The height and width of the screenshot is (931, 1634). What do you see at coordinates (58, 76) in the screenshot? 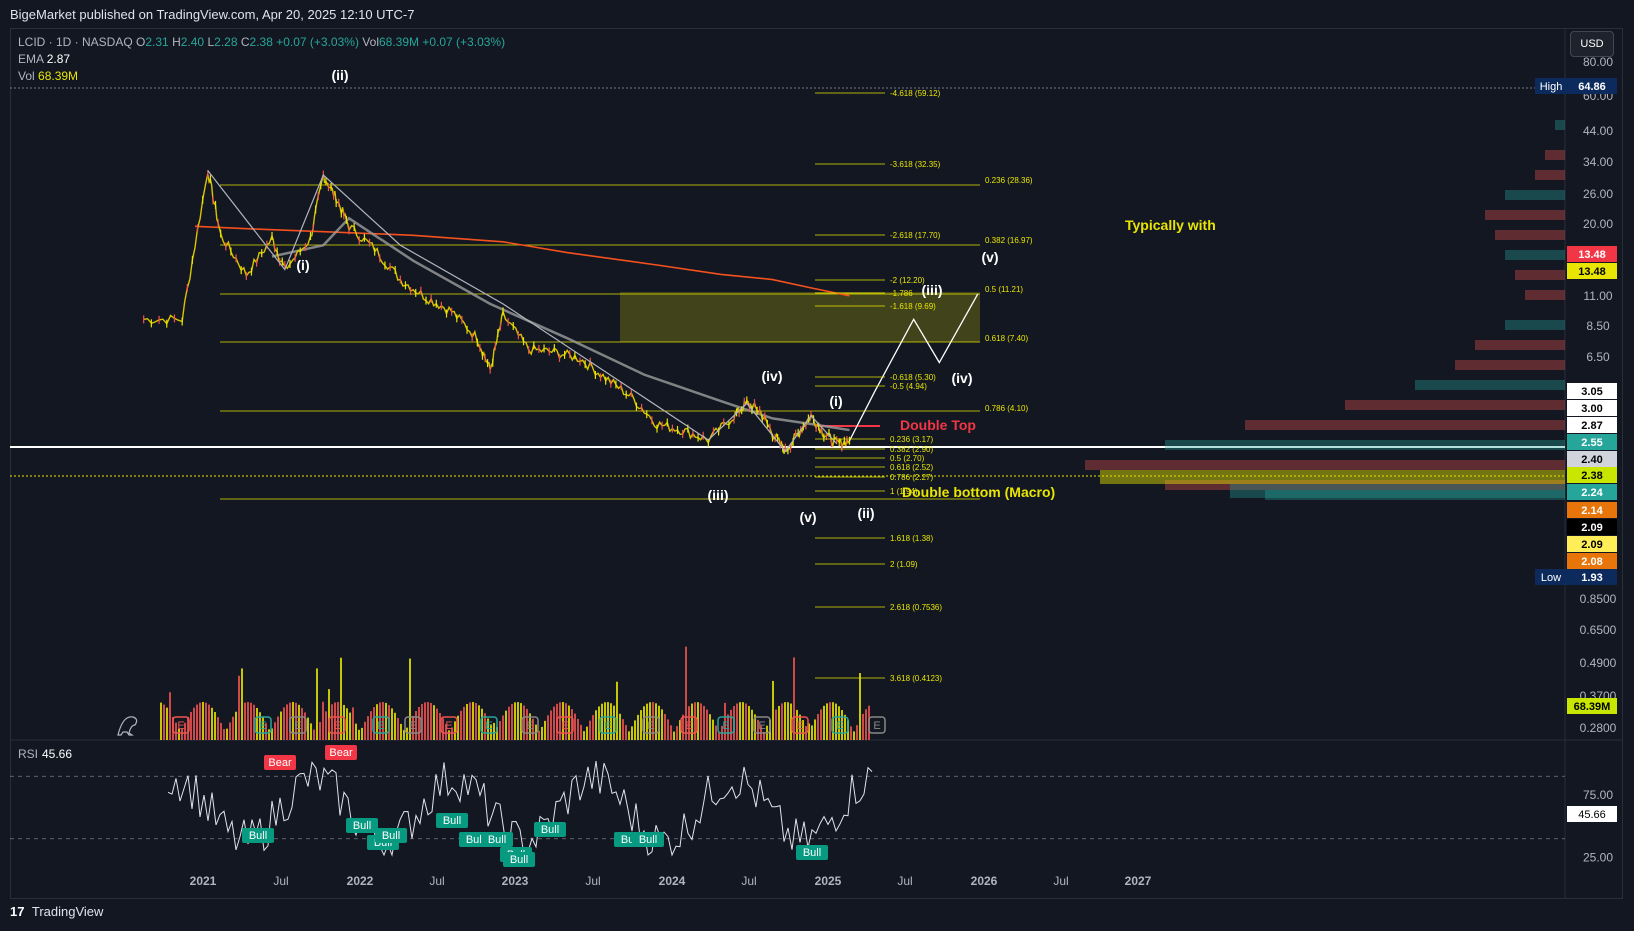
I see `vol-value: 68.39M` at bounding box center [58, 76].